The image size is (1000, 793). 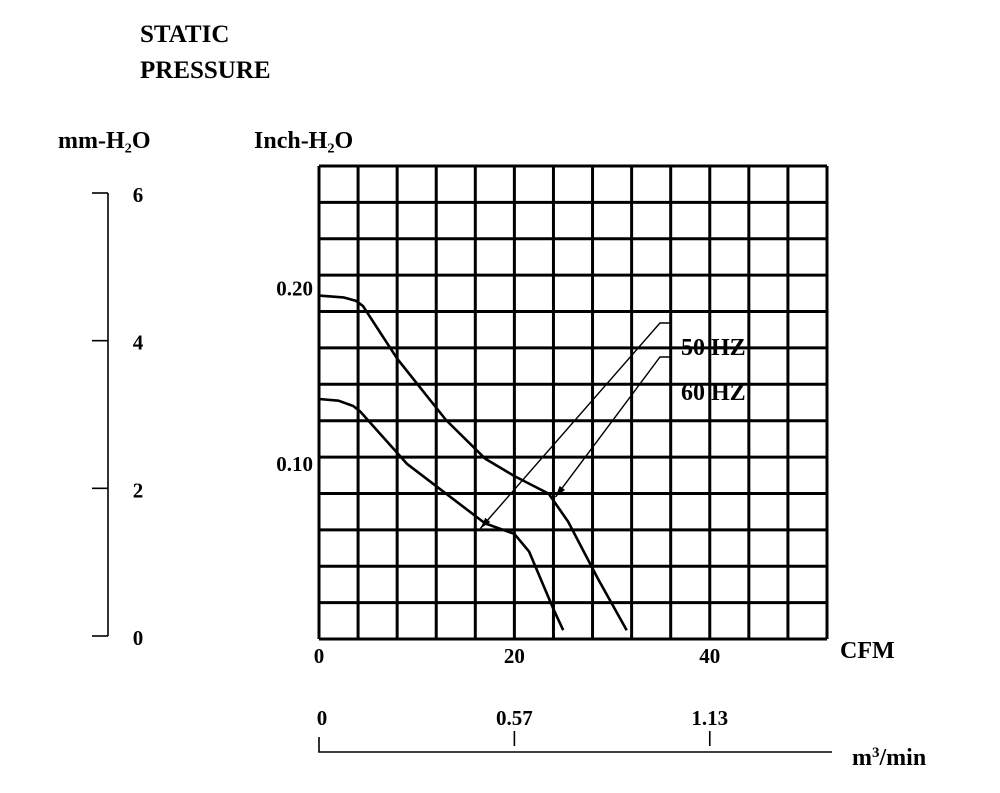 What do you see at coordinates (867, 651) in the screenshot?
I see `x-axis-label-cfm: CFM` at bounding box center [867, 651].